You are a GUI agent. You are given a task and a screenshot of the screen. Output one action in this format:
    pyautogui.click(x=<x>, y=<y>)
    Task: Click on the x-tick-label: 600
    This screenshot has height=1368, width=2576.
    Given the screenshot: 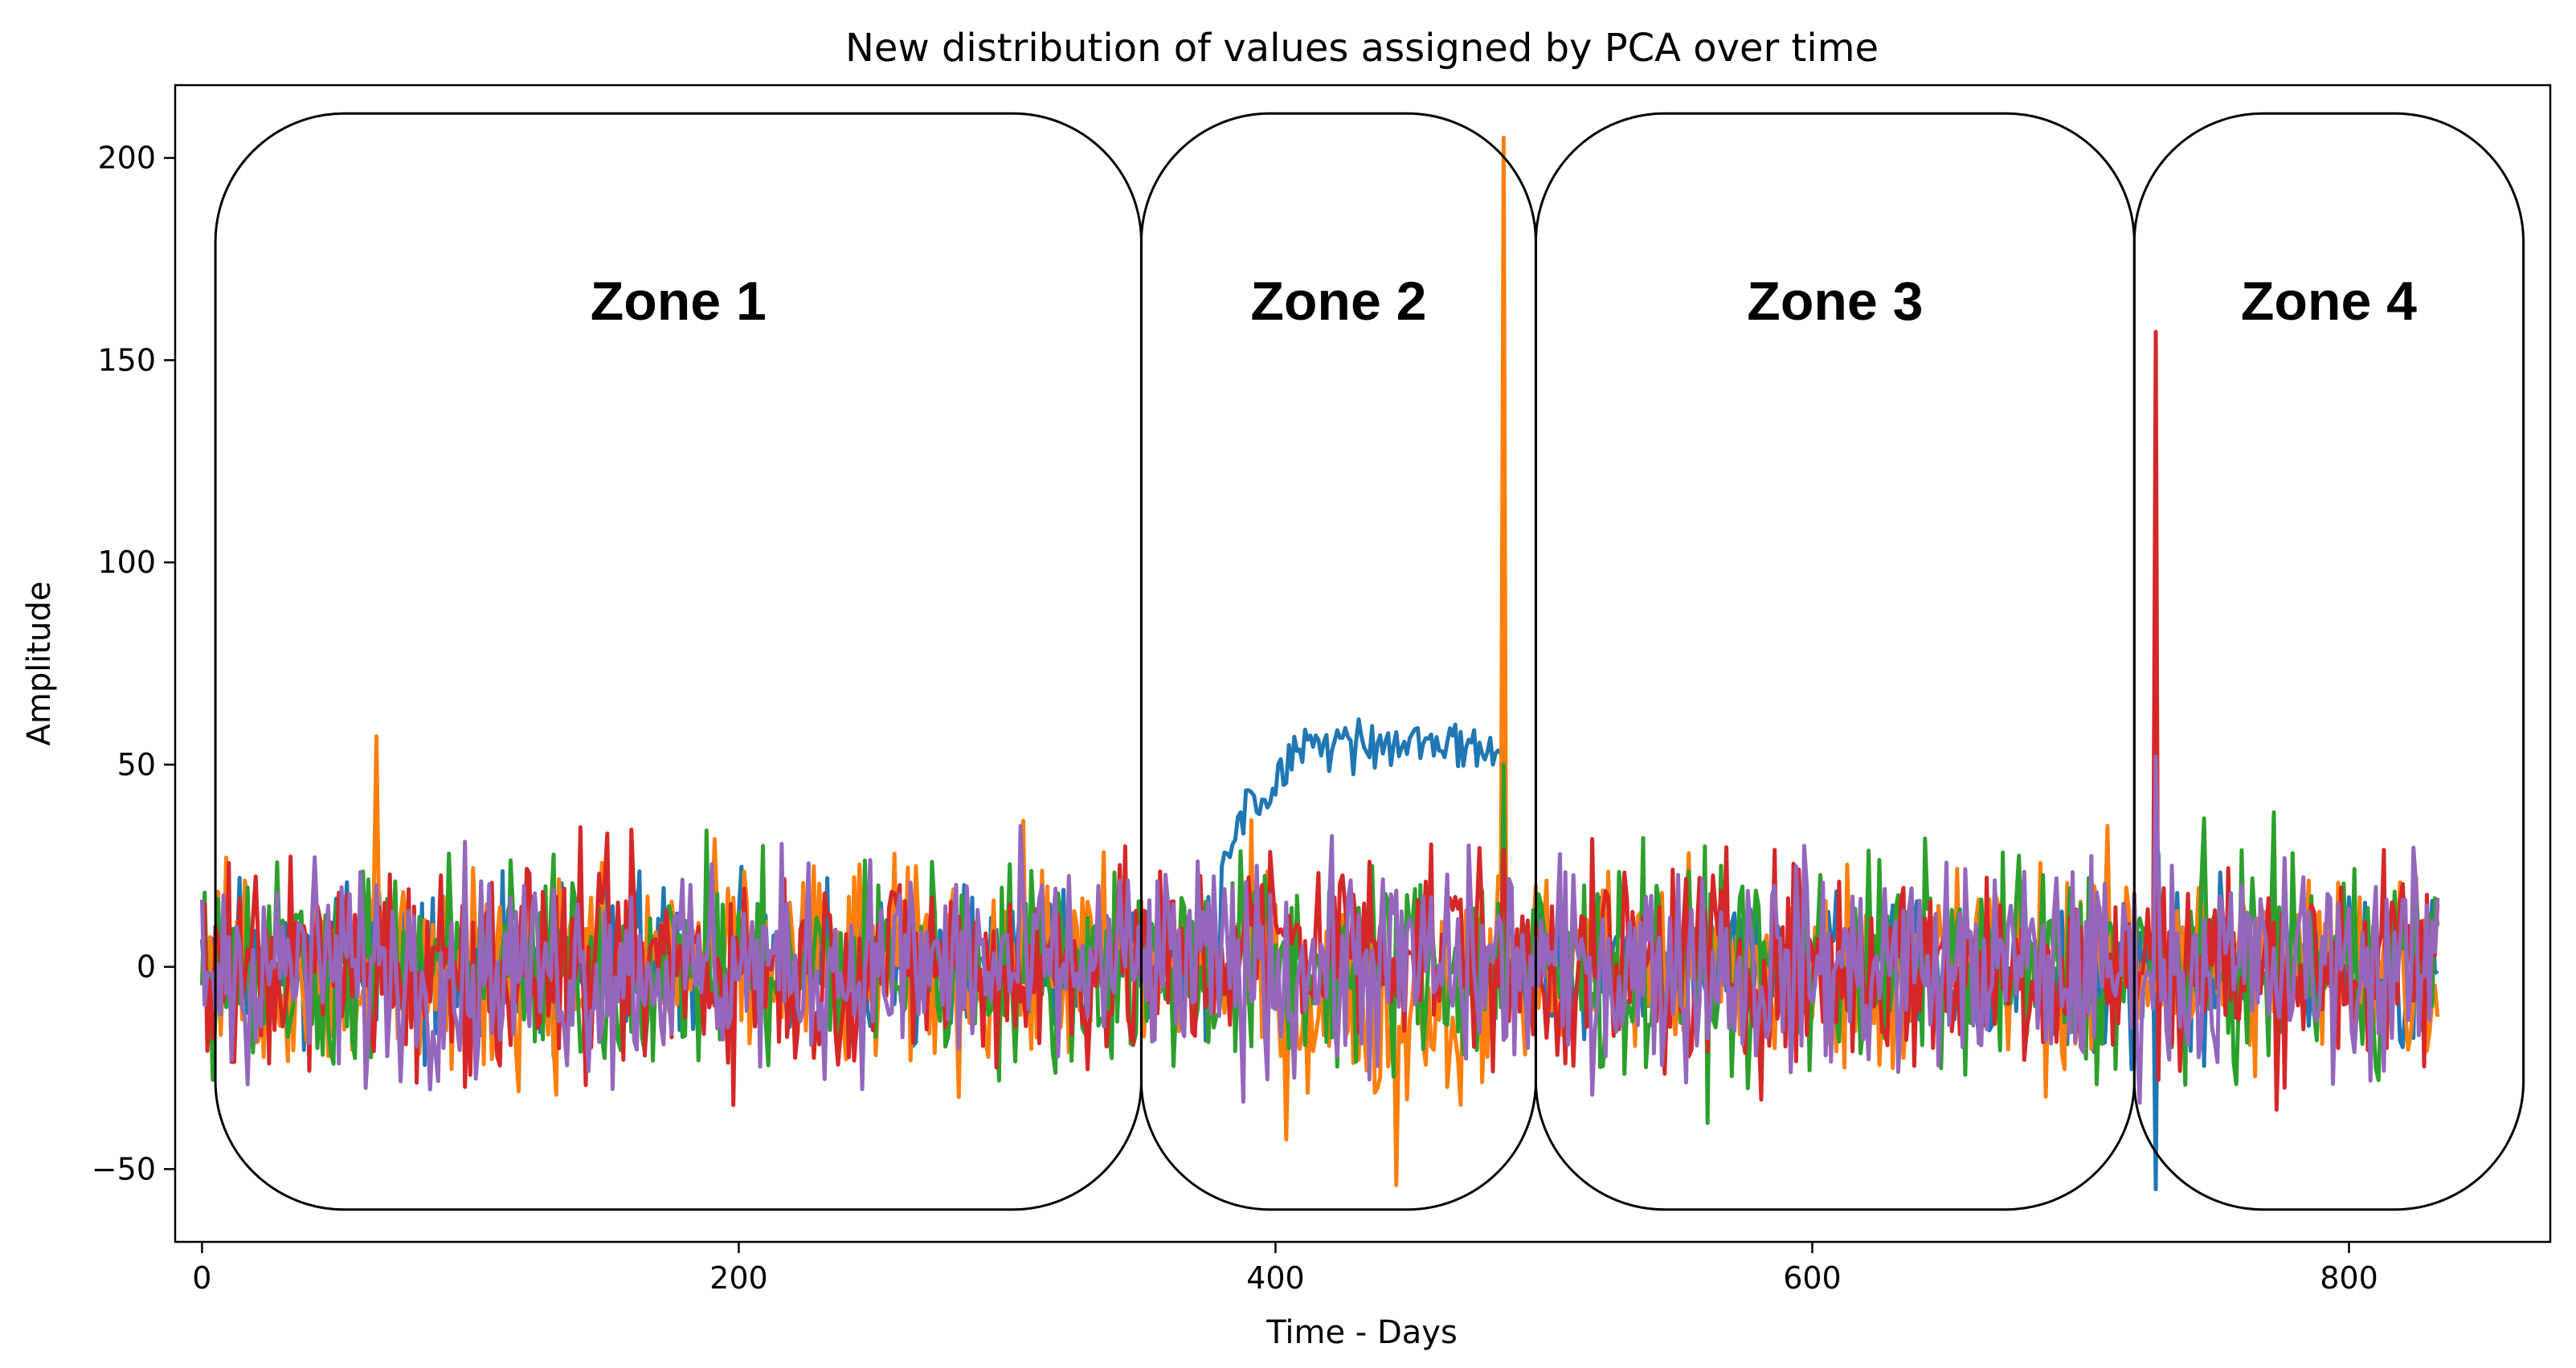 What is the action you would take?
    pyautogui.click(x=1813, y=1278)
    